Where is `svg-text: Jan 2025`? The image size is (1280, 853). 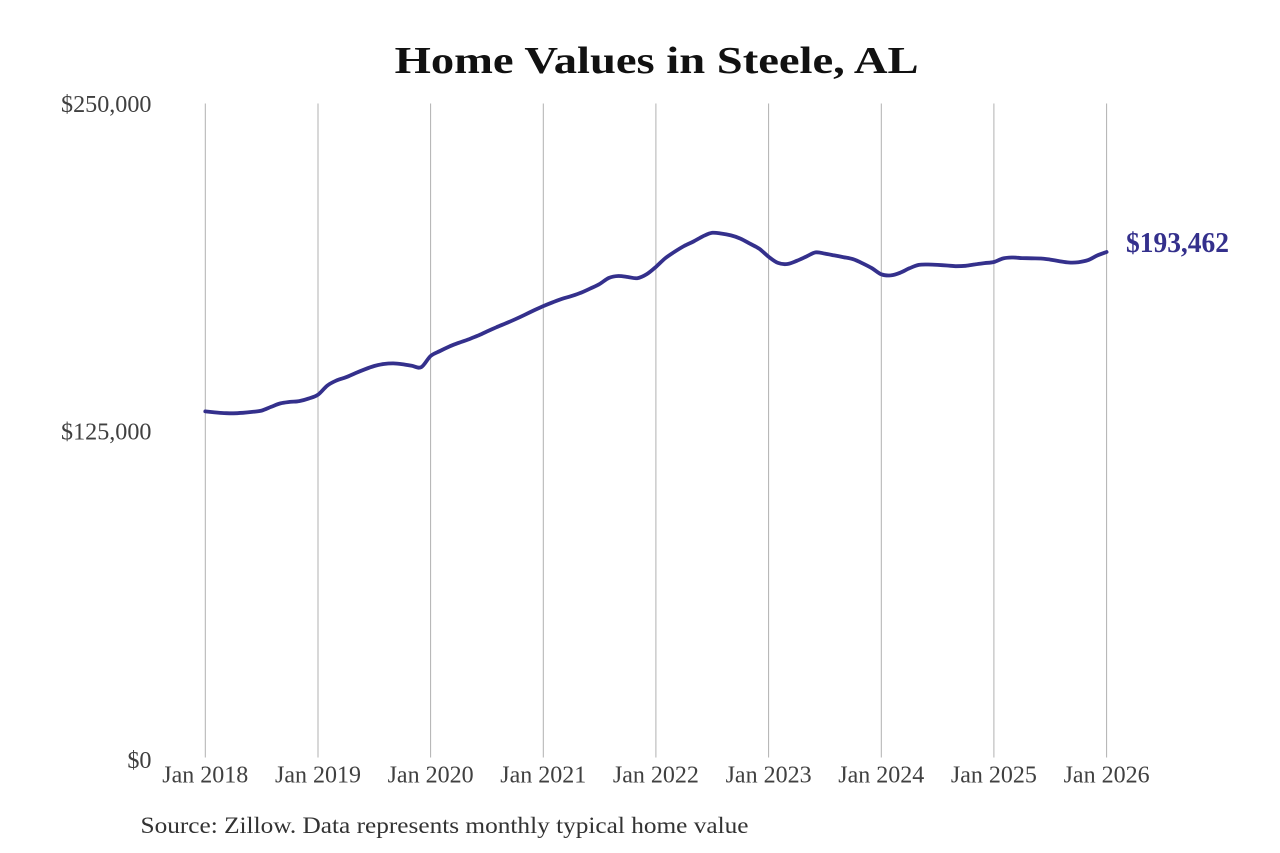
svg-text: Jan 2025 is located at coordinates (994, 775).